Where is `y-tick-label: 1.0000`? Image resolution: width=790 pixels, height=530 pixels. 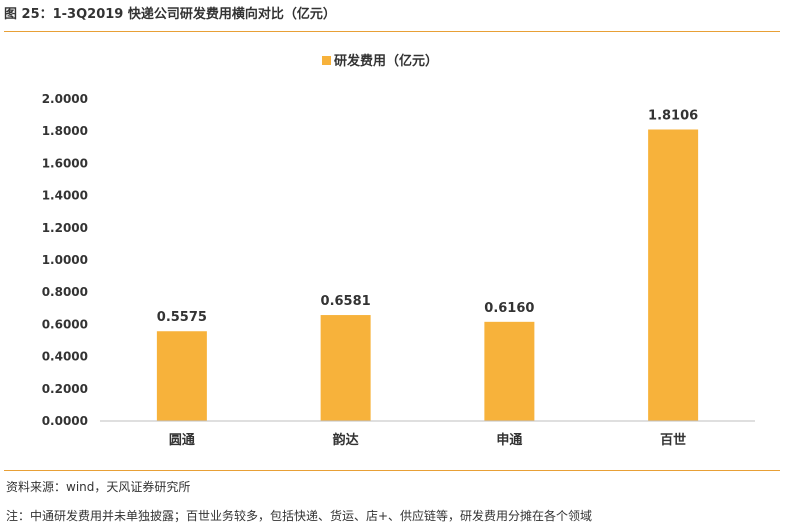
y-tick-label: 1.0000 is located at coordinates (65, 260).